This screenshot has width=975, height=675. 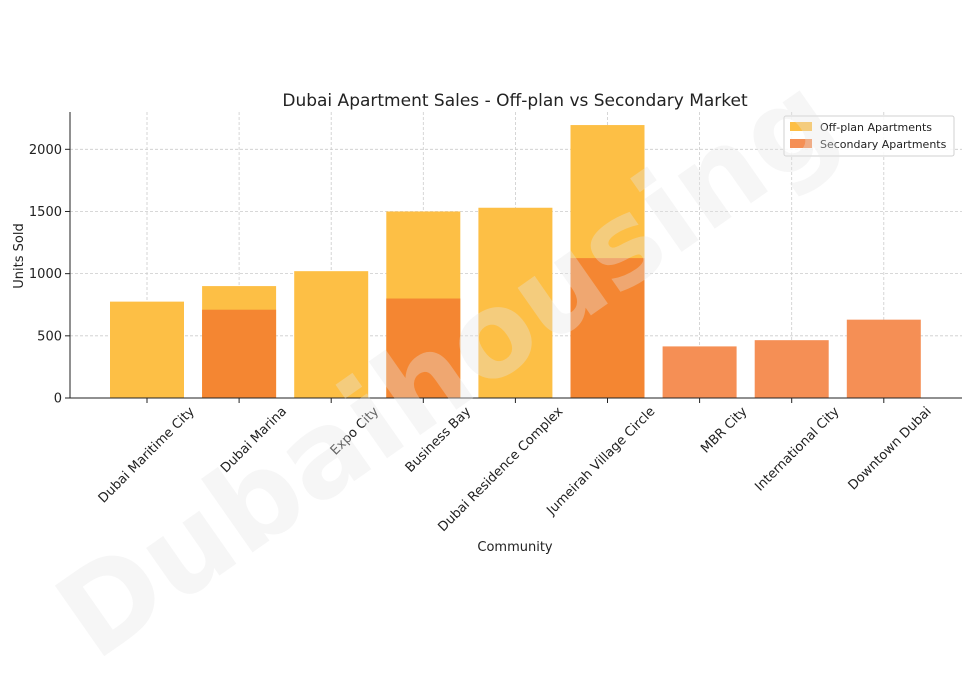 What do you see at coordinates (801, 126) in the screenshot?
I see `legend-swatch-offplan` at bounding box center [801, 126].